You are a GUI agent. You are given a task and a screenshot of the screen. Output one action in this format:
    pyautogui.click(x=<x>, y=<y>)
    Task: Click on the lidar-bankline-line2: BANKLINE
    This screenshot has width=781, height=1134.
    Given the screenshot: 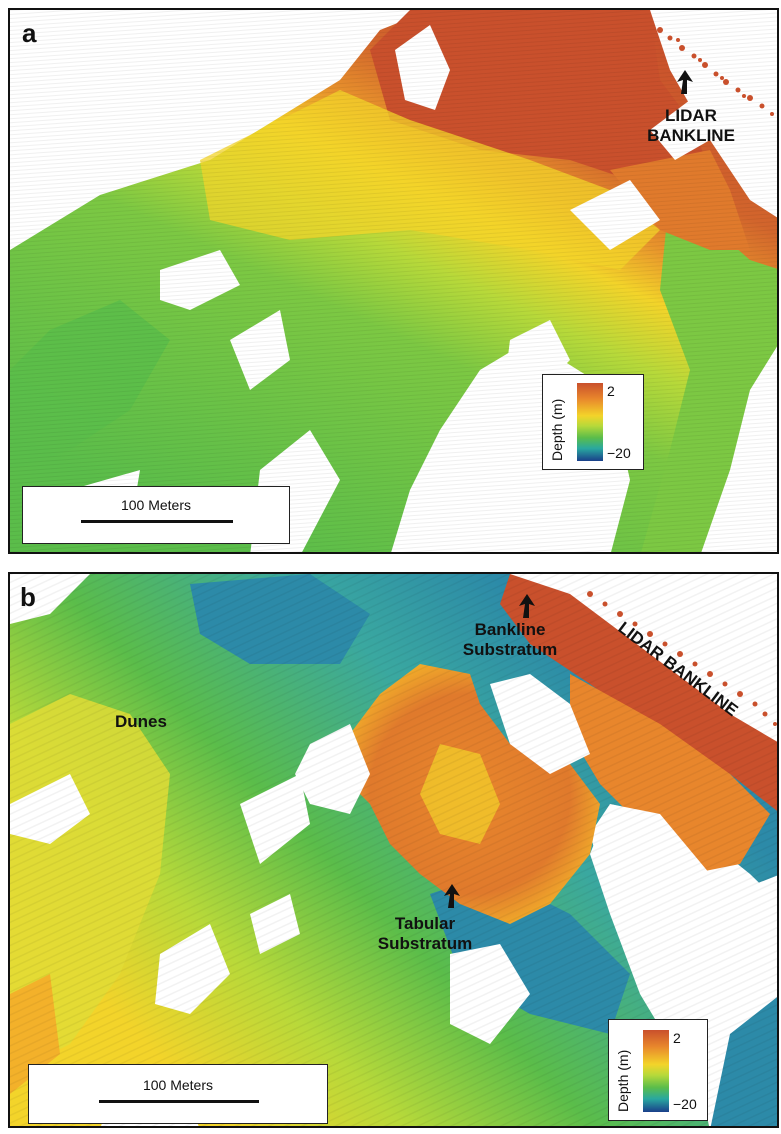 What is the action you would take?
    pyautogui.click(x=691, y=135)
    